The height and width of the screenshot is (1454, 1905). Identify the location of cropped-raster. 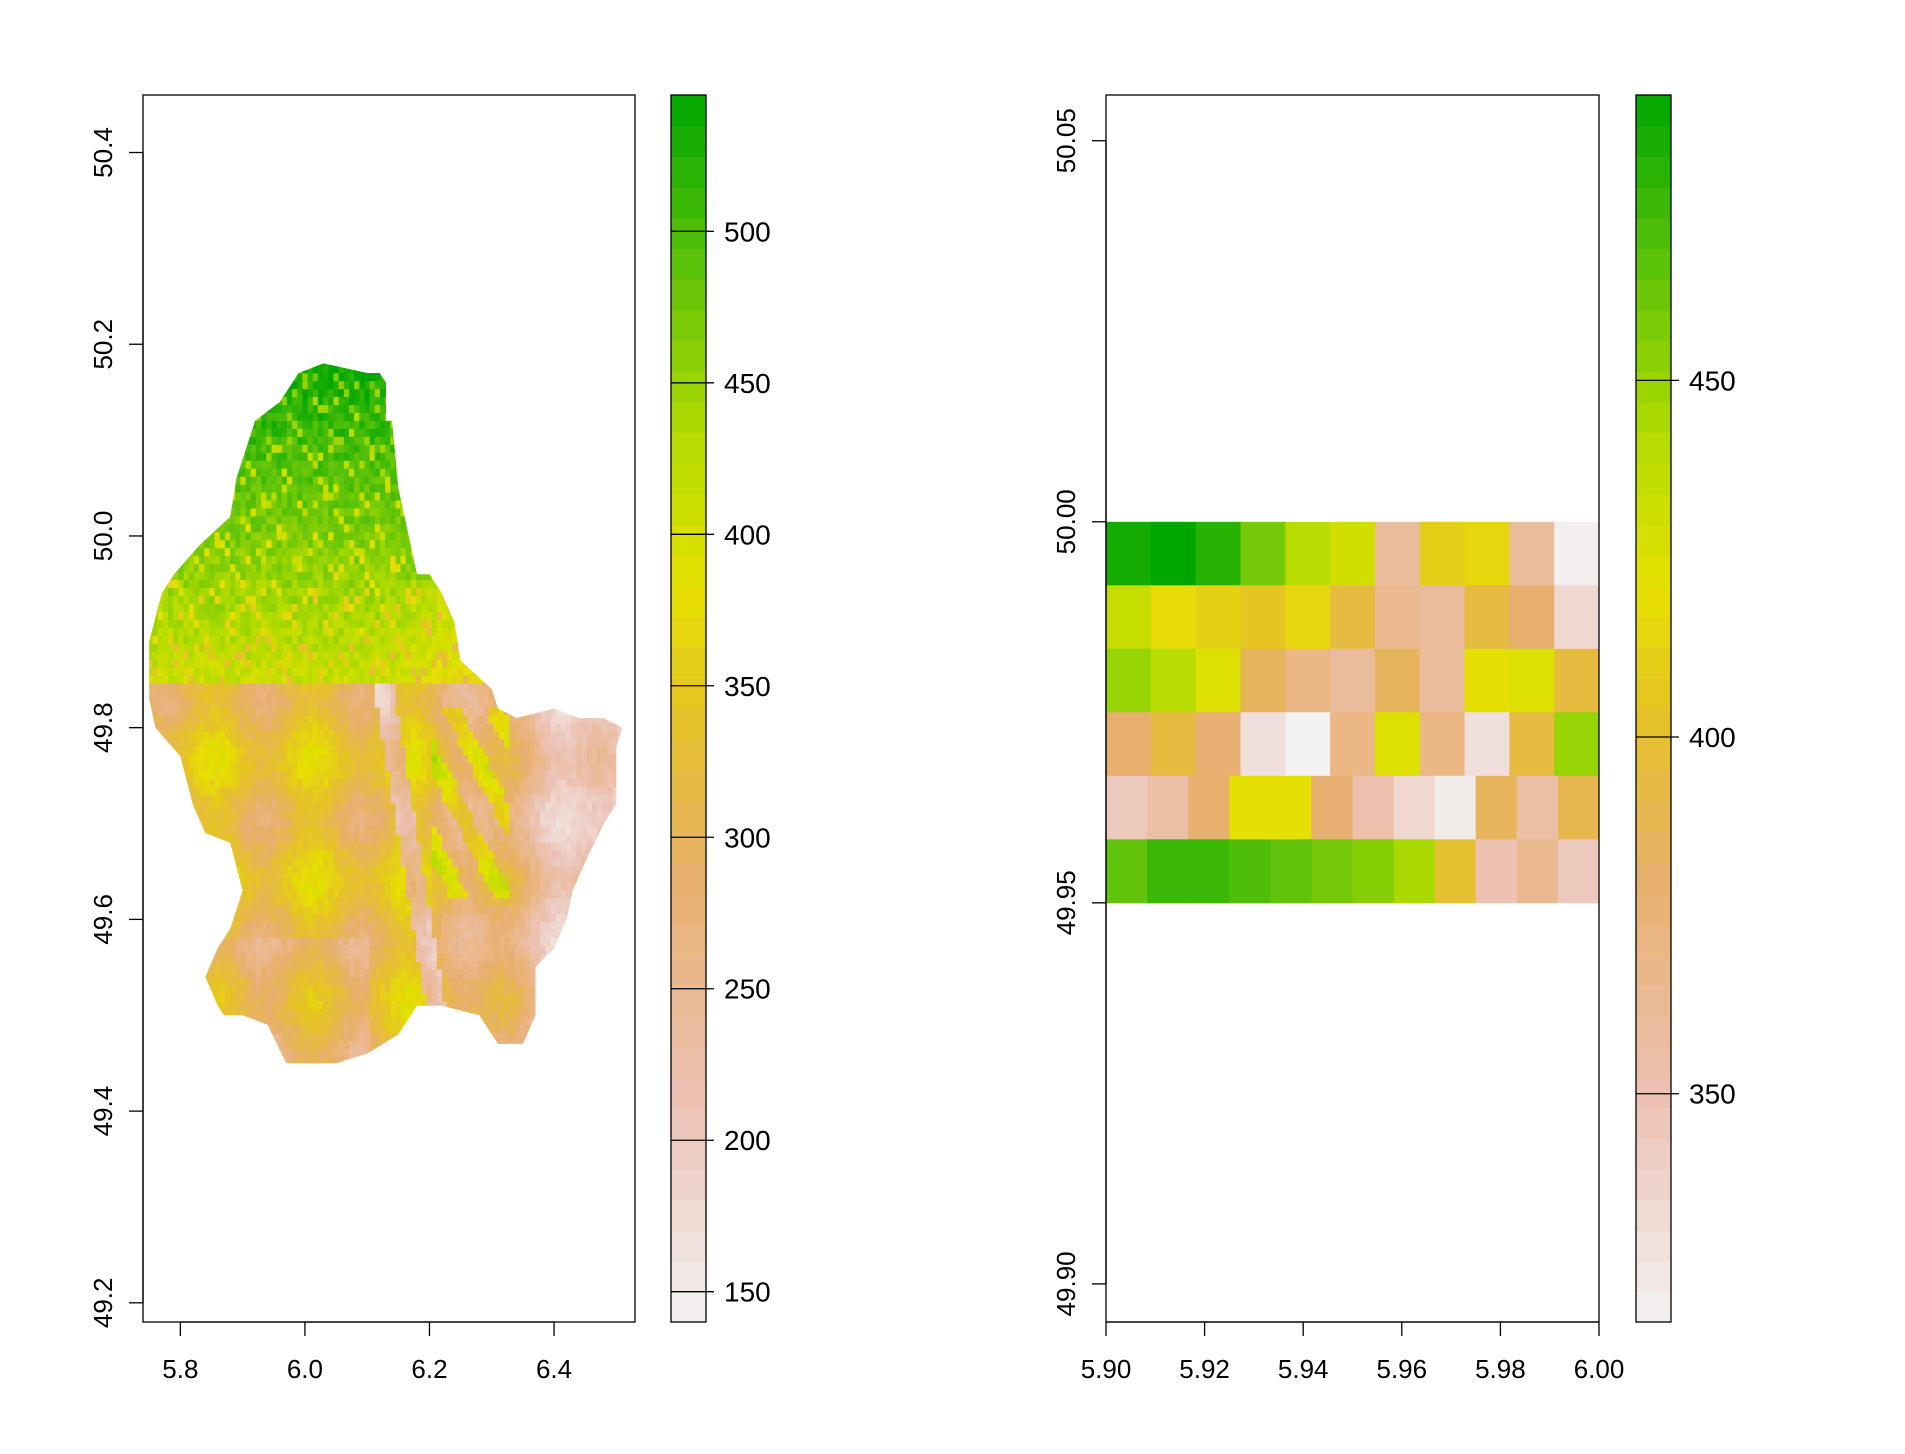
(1353, 712).